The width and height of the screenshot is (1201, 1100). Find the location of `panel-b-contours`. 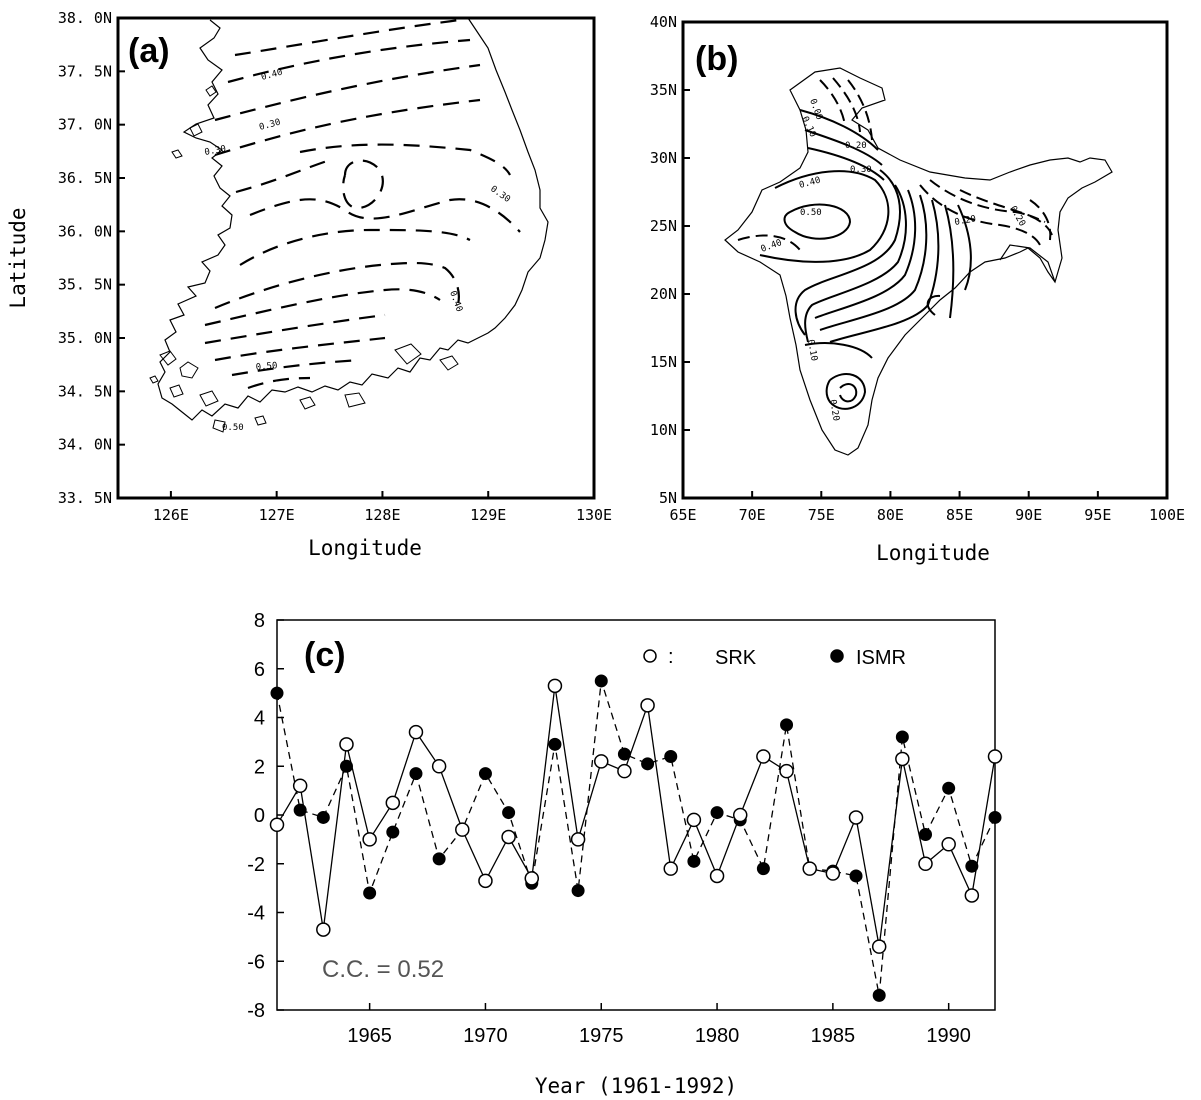

panel-b-contours is located at coordinates (895, 243).